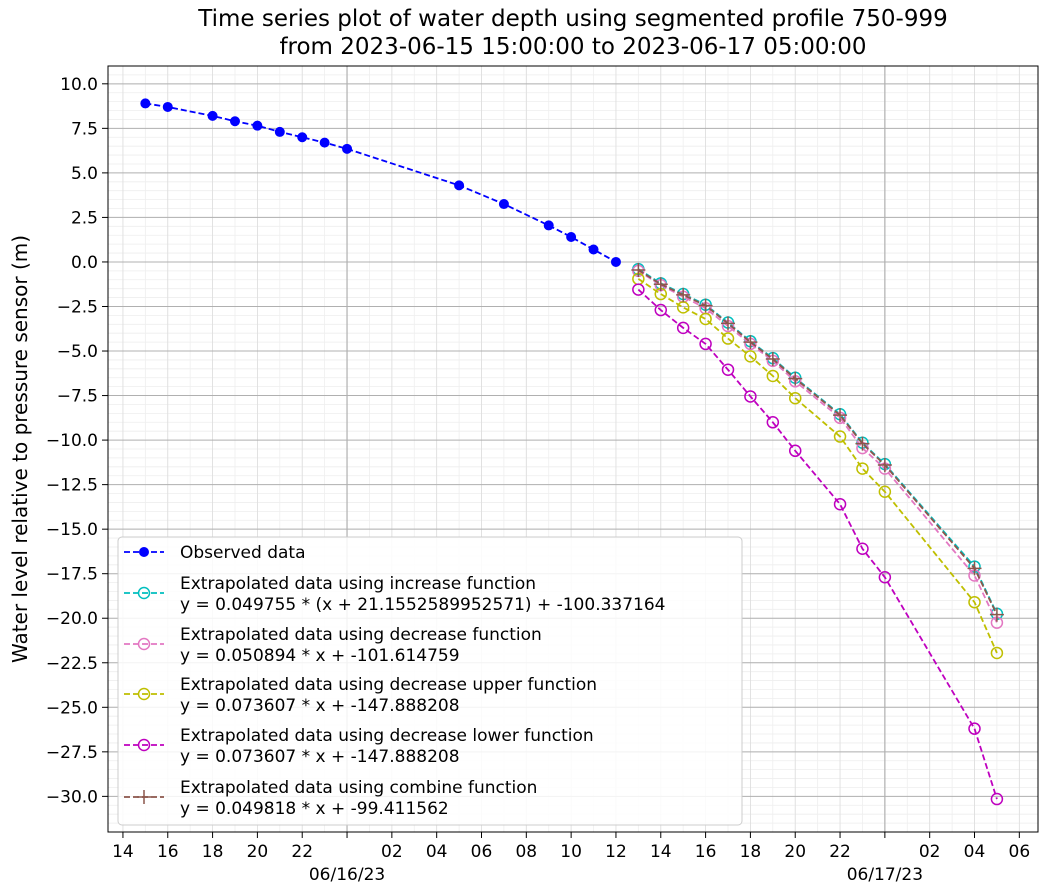  Describe the element at coordinates (79, 85) in the screenshot. I see `y-tick-label: 10.0` at that location.